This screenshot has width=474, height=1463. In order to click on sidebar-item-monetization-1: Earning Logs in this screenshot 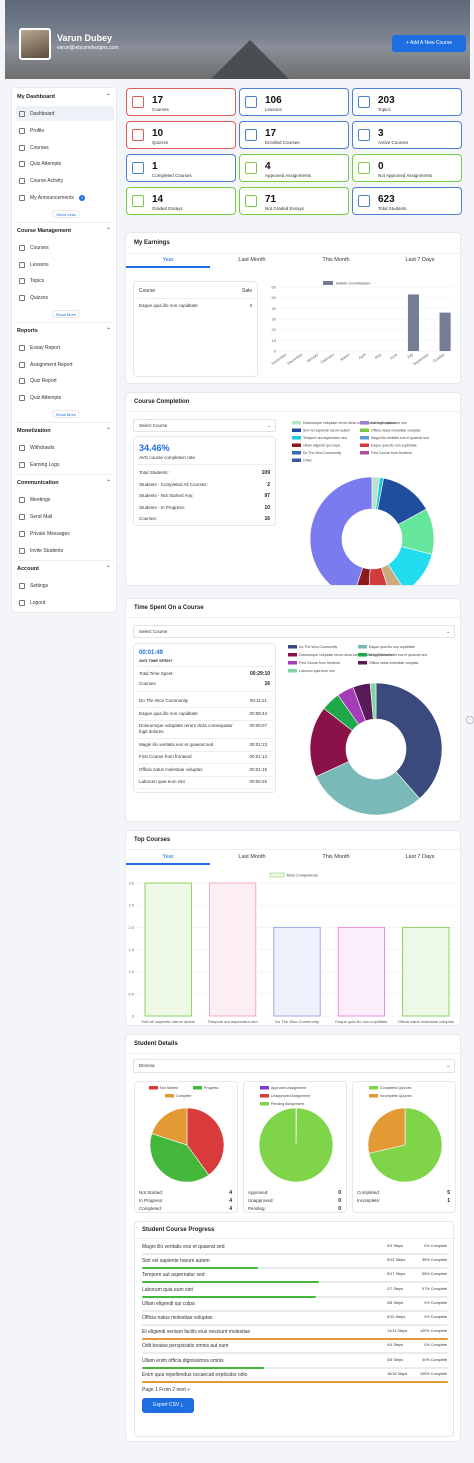, I will do `click(45, 465)`.